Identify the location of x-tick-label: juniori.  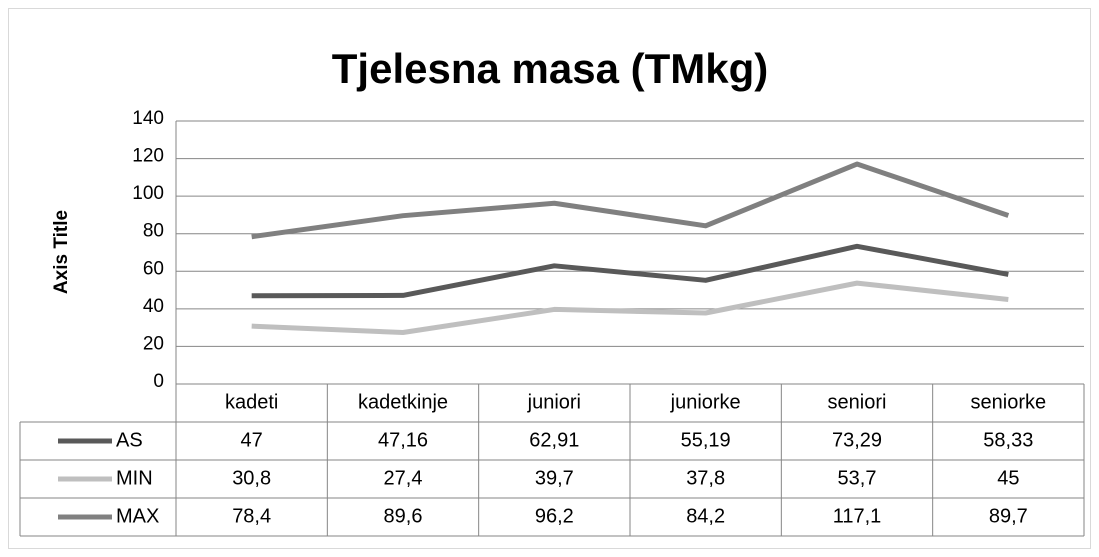
(554, 402).